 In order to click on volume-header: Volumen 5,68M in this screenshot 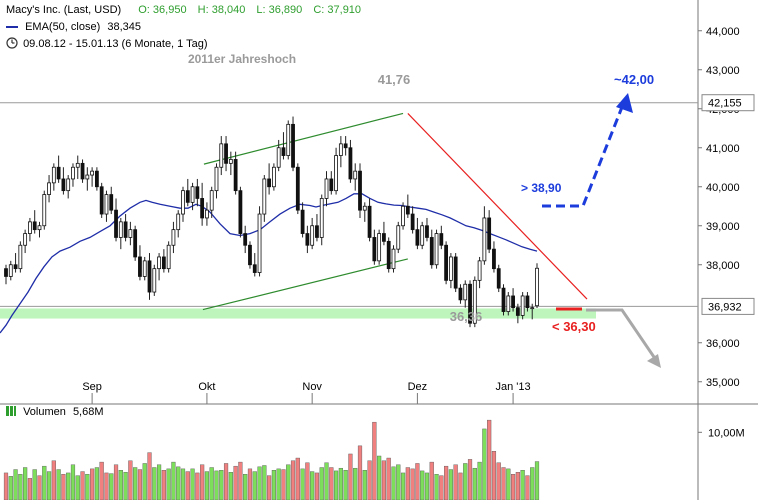, I will do `click(55, 412)`.